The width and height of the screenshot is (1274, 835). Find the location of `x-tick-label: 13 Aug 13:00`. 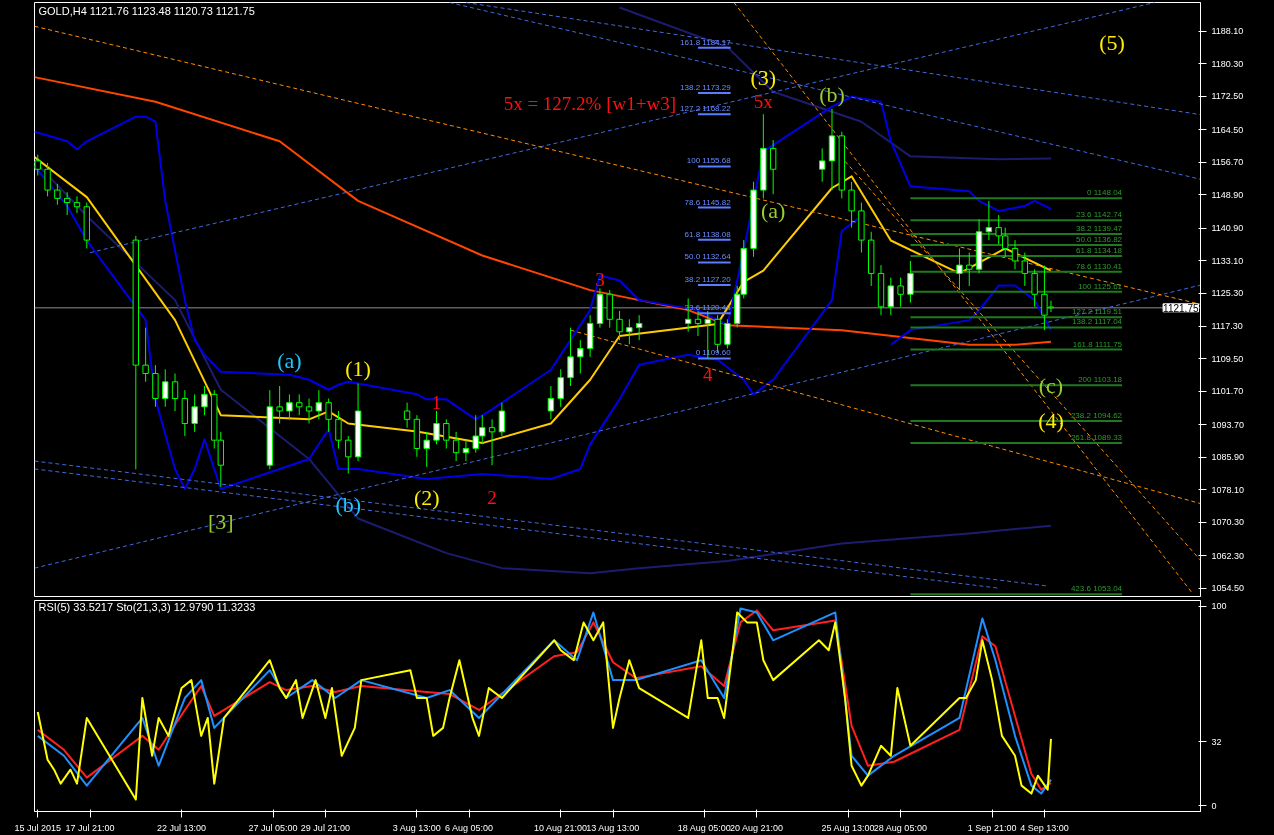

x-tick-label: 13 Aug 13:00 is located at coordinates (613, 827).